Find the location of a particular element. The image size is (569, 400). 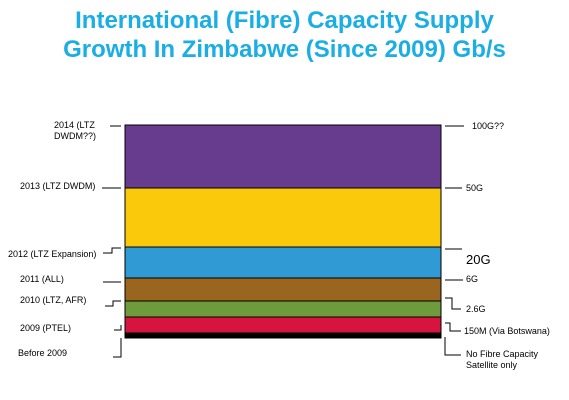

left-label-5: 2013 (LTZ DWDM) is located at coordinates (57, 186).